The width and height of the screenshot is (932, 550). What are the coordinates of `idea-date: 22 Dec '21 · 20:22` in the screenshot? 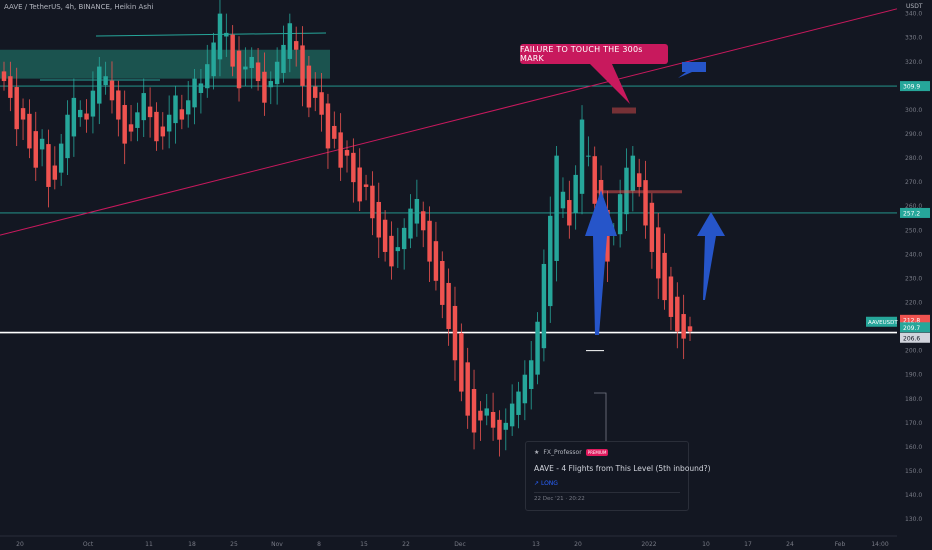 It's located at (559, 499).